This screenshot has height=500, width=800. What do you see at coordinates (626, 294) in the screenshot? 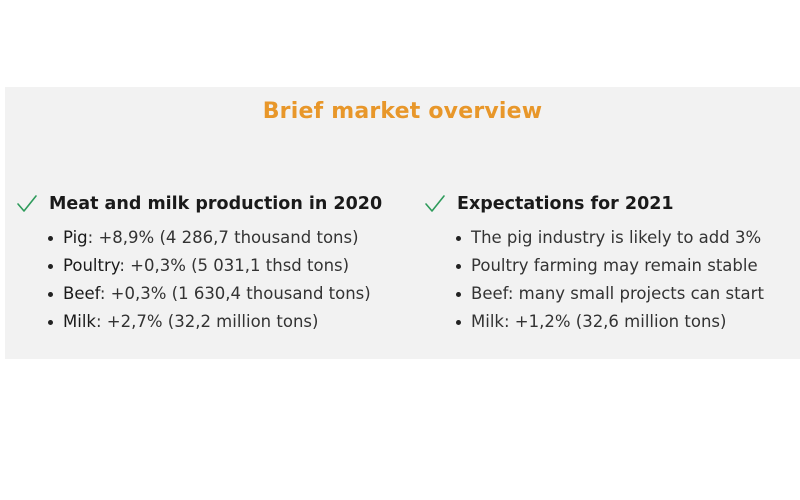
I see `list-item: Beef: many small projects can start` at bounding box center [626, 294].